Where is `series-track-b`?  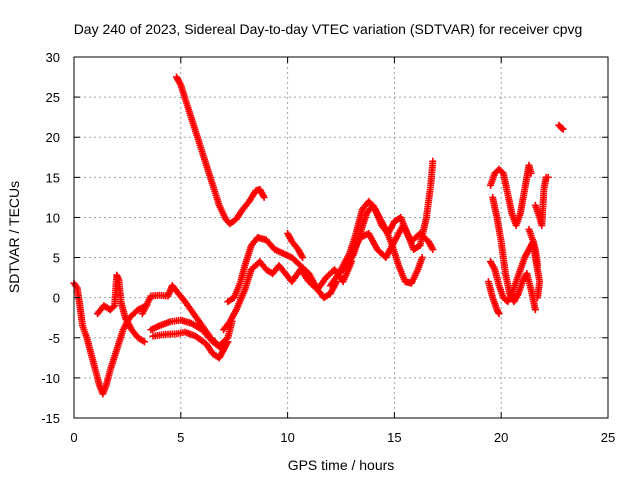 series-track-b is located at coordinates (120, 308).